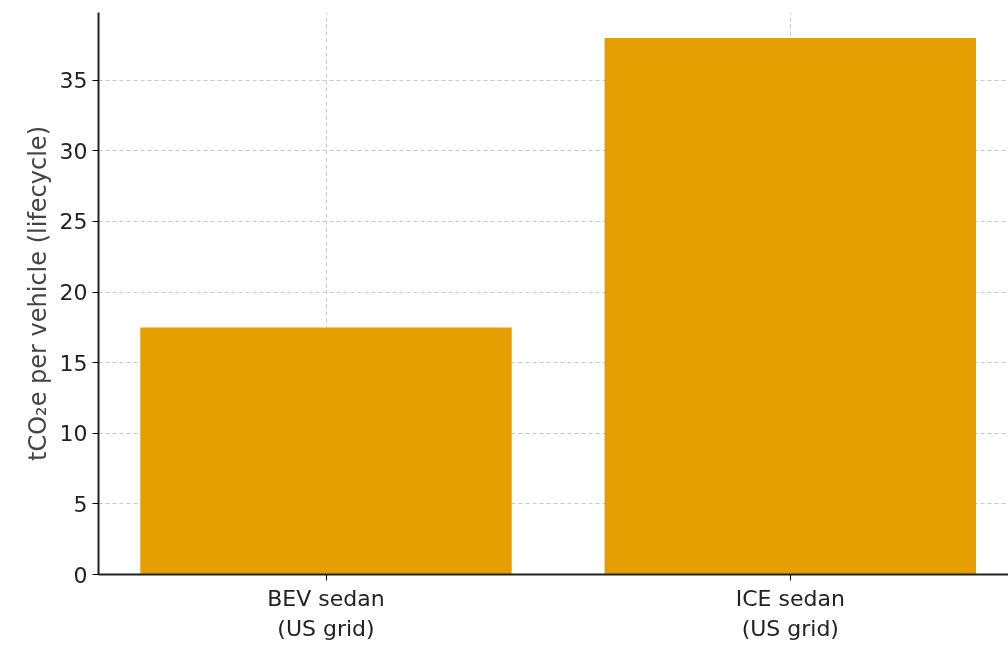 The image size is (1008, 650). Describe the element at coordinates (37, 293) in the screenshot. I see `y-axis-title: tCO₂e per vehicle (lifecycle)` at that location.